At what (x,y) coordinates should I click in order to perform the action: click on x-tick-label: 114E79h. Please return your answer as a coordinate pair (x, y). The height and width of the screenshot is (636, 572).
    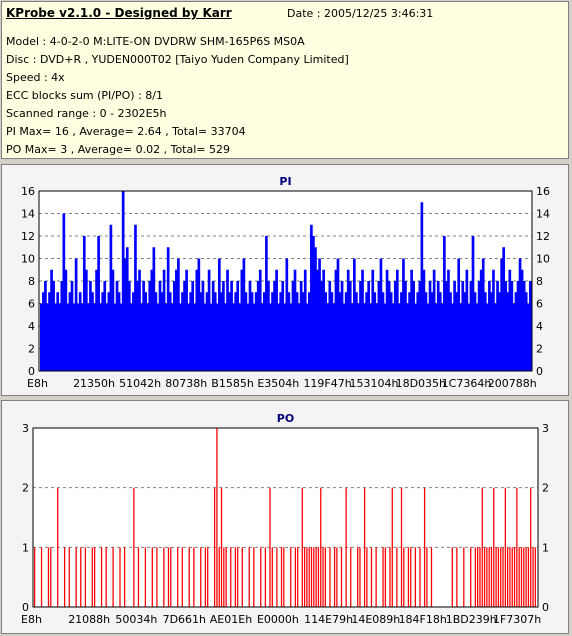
    Looking at the image, I should click on (328, 619).